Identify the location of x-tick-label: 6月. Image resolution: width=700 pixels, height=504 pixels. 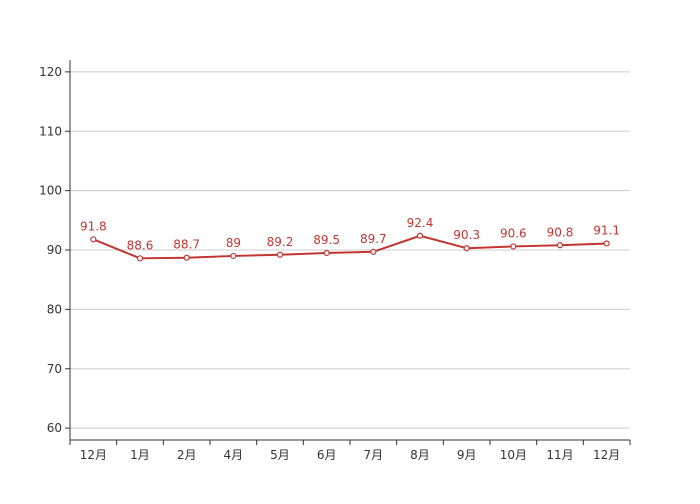
(327, 455).